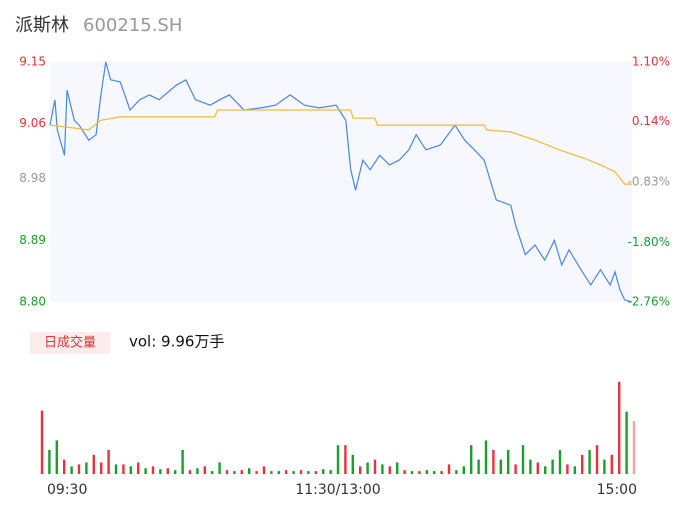 The image size is (686, 528). Describe the element at coordinates (337, 490) in the screenshot. I see `x-tick-label: 11:30/13:00` at that location.